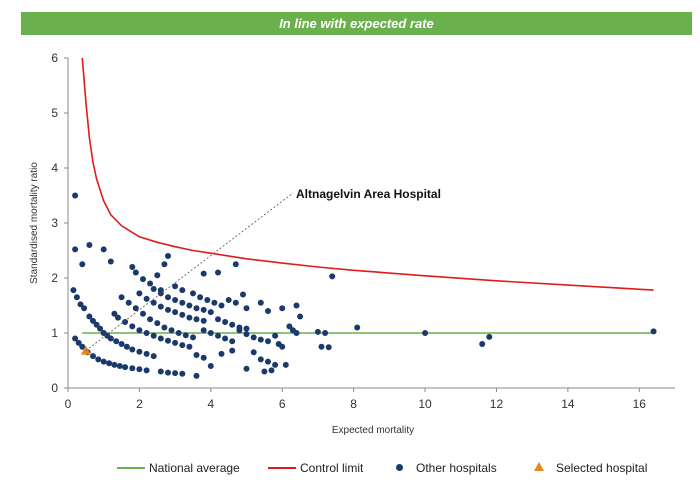 This screenshot has height=500, width=700. What do you see at coordinates (399, 467) in the screenshot?
I see `legend-swatch-other-hospitals` at bounding box center [399, 467].